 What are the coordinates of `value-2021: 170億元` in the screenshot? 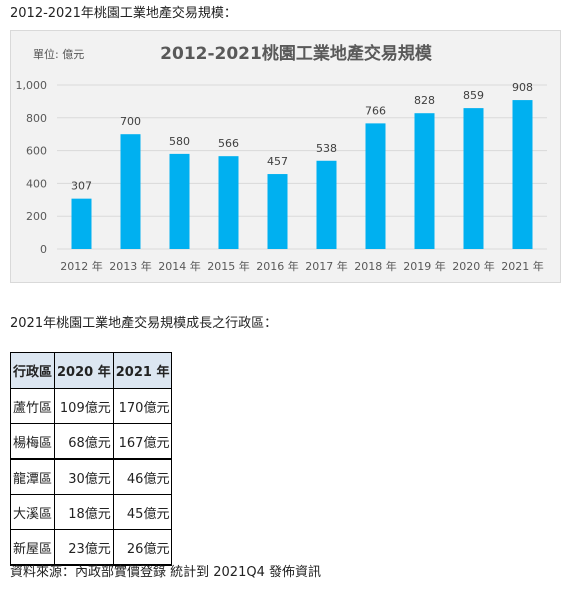 It's located at (142, 406).